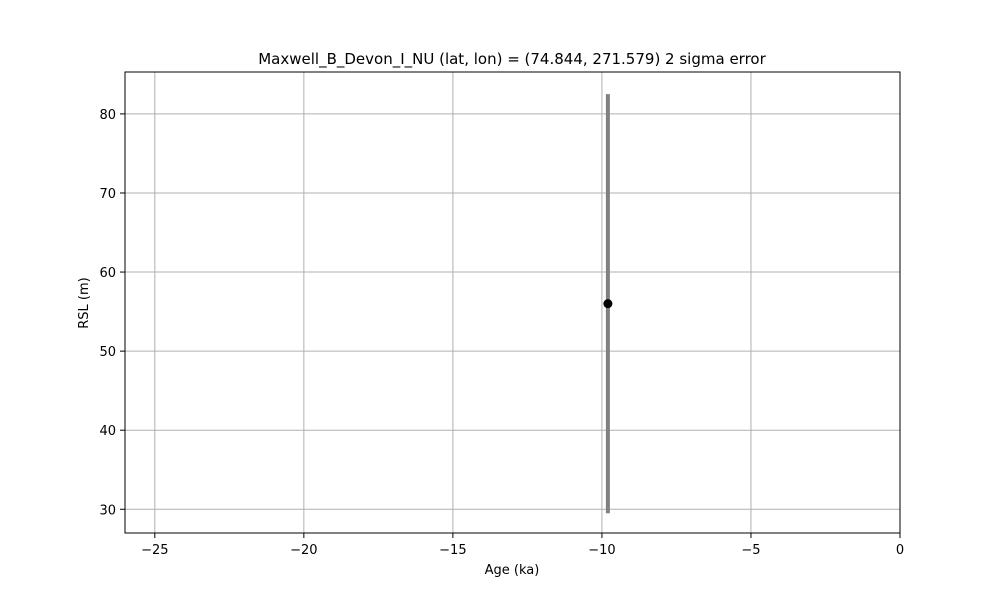 This screenshot has height=600, width=1000. I want to click on x-axis-label: Age (ka), so click(512, 570).